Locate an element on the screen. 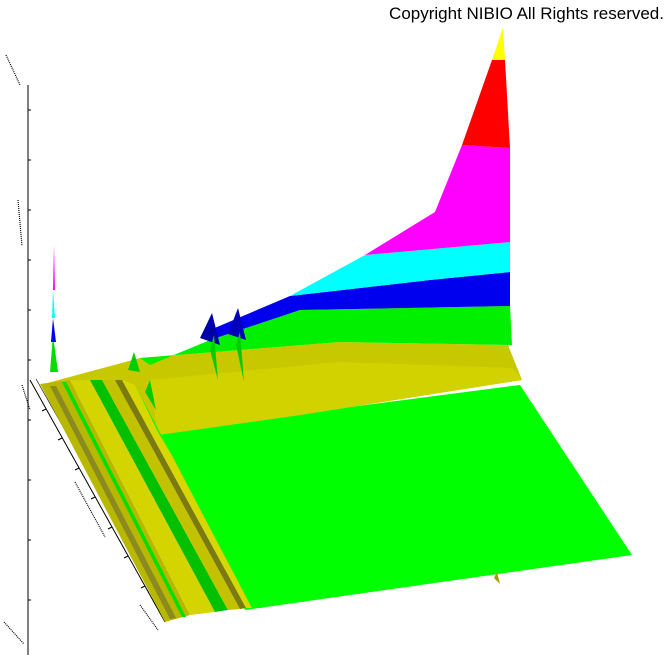 The height and width of the screenshot is (672, 672). surface-band-yellow-peak is located at coordinates (498, 44).